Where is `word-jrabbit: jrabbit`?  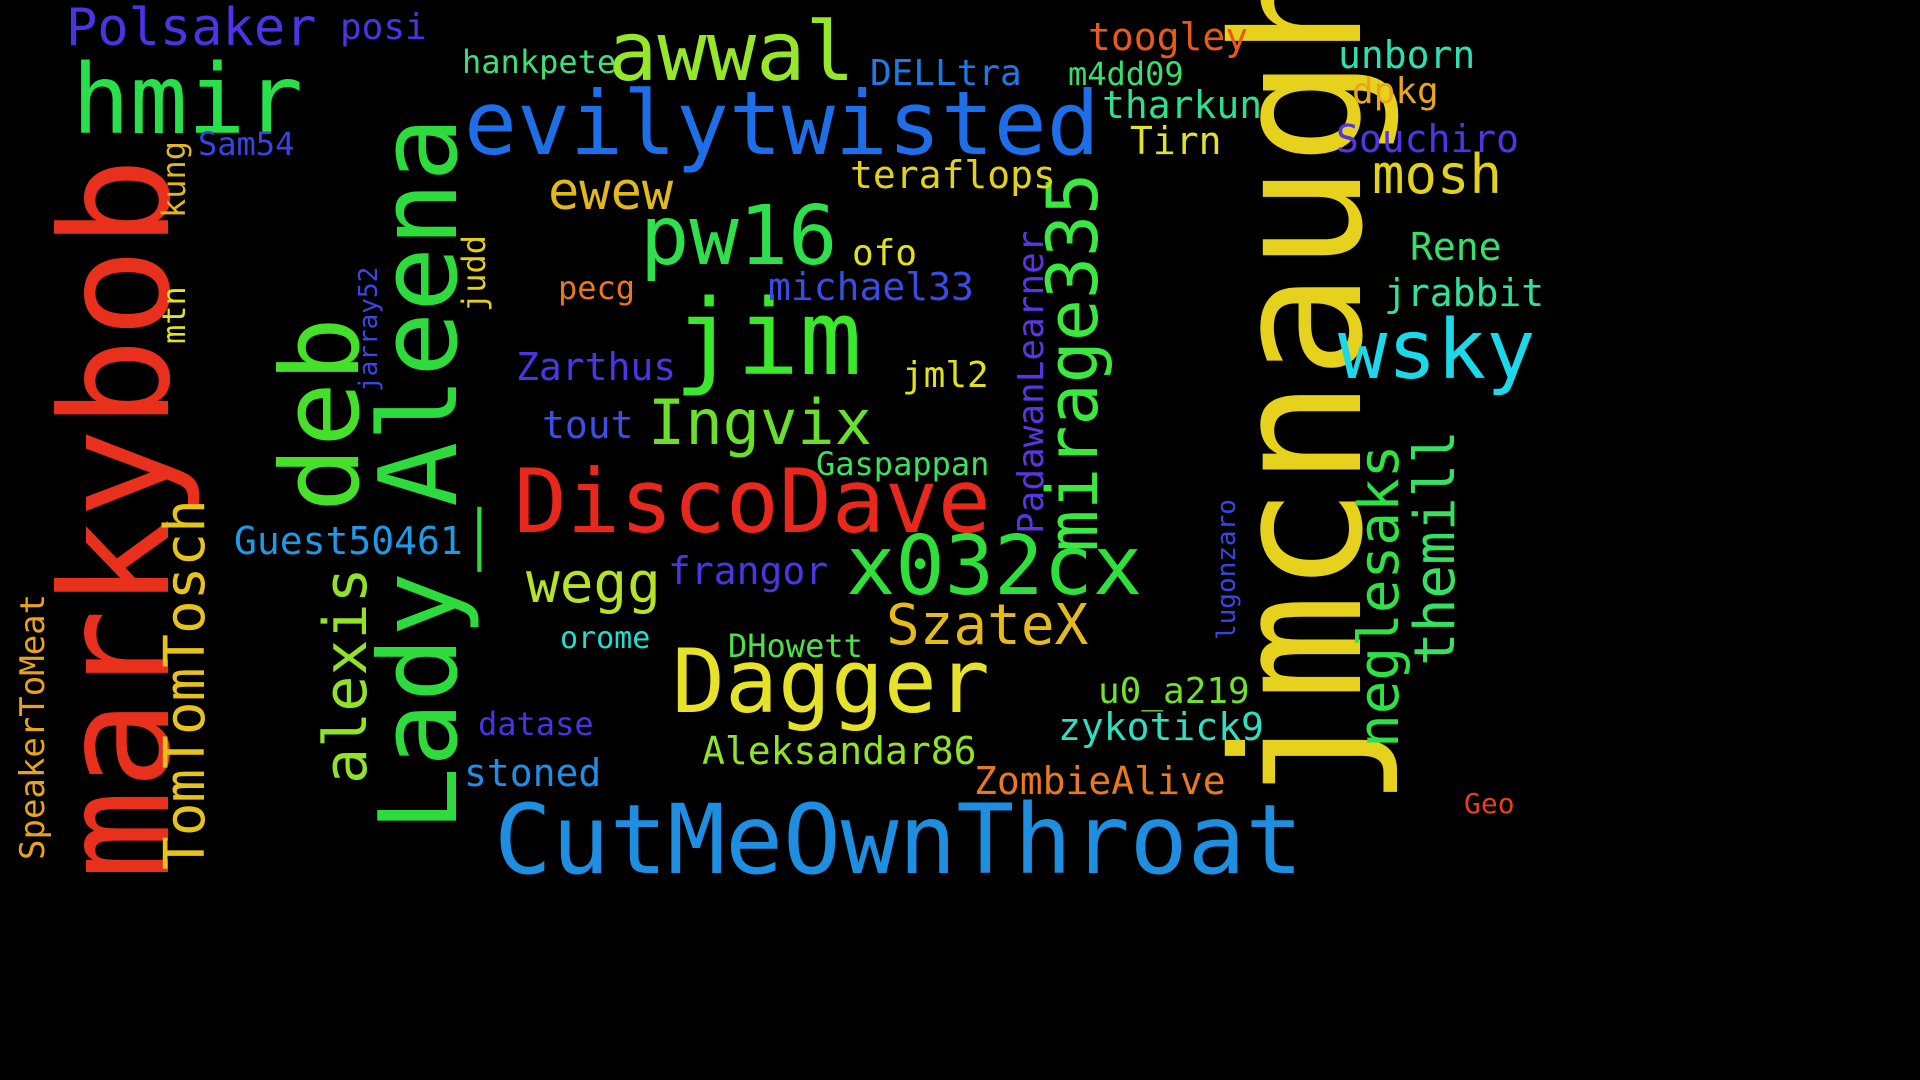 word-jrabbit: jrabbit is located at coordinates (1464, 293).